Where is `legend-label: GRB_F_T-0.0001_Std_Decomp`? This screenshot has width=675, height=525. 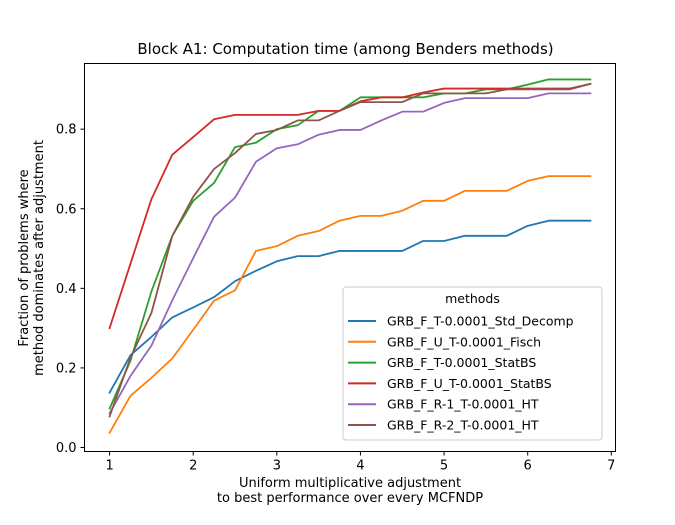
legend-label: GRB_F_T-0.0001_Std_Decomp is located at coordinates (480, 321).